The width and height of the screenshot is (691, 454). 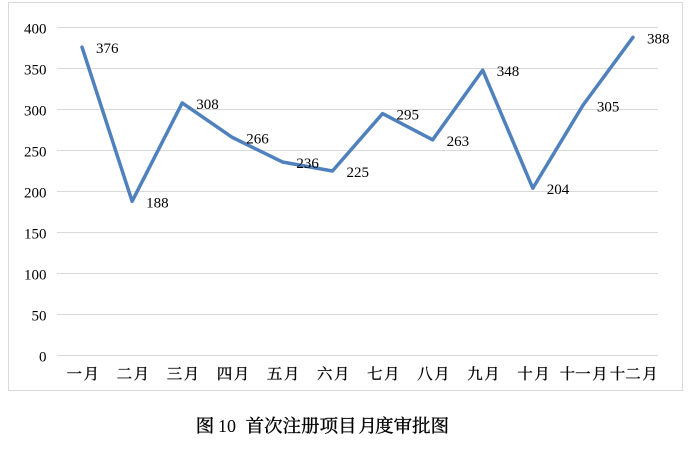 What do you see at coordinates (43, 358) in the screenshot?
I see `svg-text: 0` at bounding box center [43, 358].